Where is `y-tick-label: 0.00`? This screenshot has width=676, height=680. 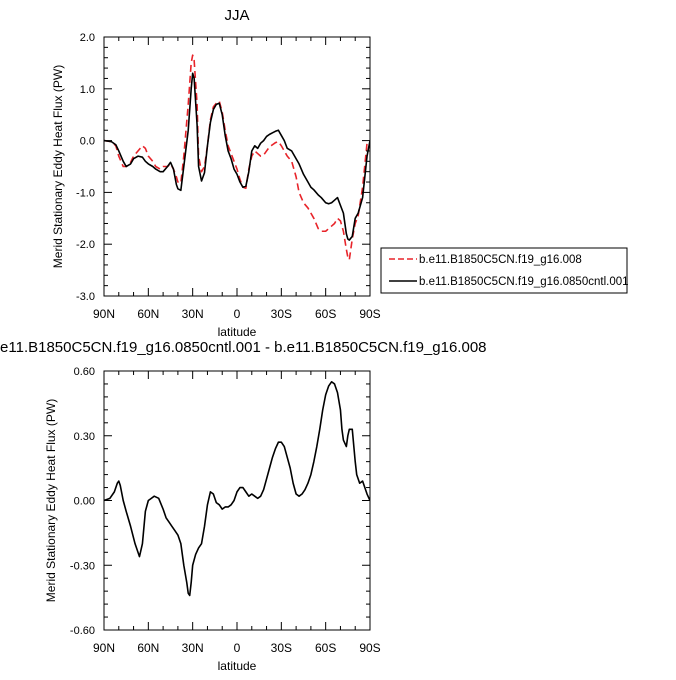 y-tick-label: 0.00 is located at coordinates (84, 502).